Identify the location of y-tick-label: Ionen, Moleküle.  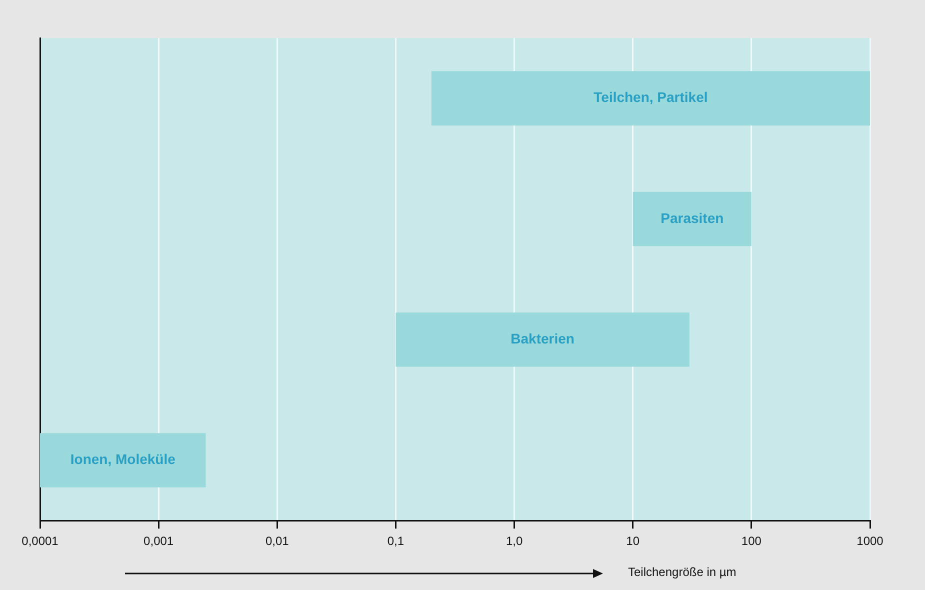
(123, 459).